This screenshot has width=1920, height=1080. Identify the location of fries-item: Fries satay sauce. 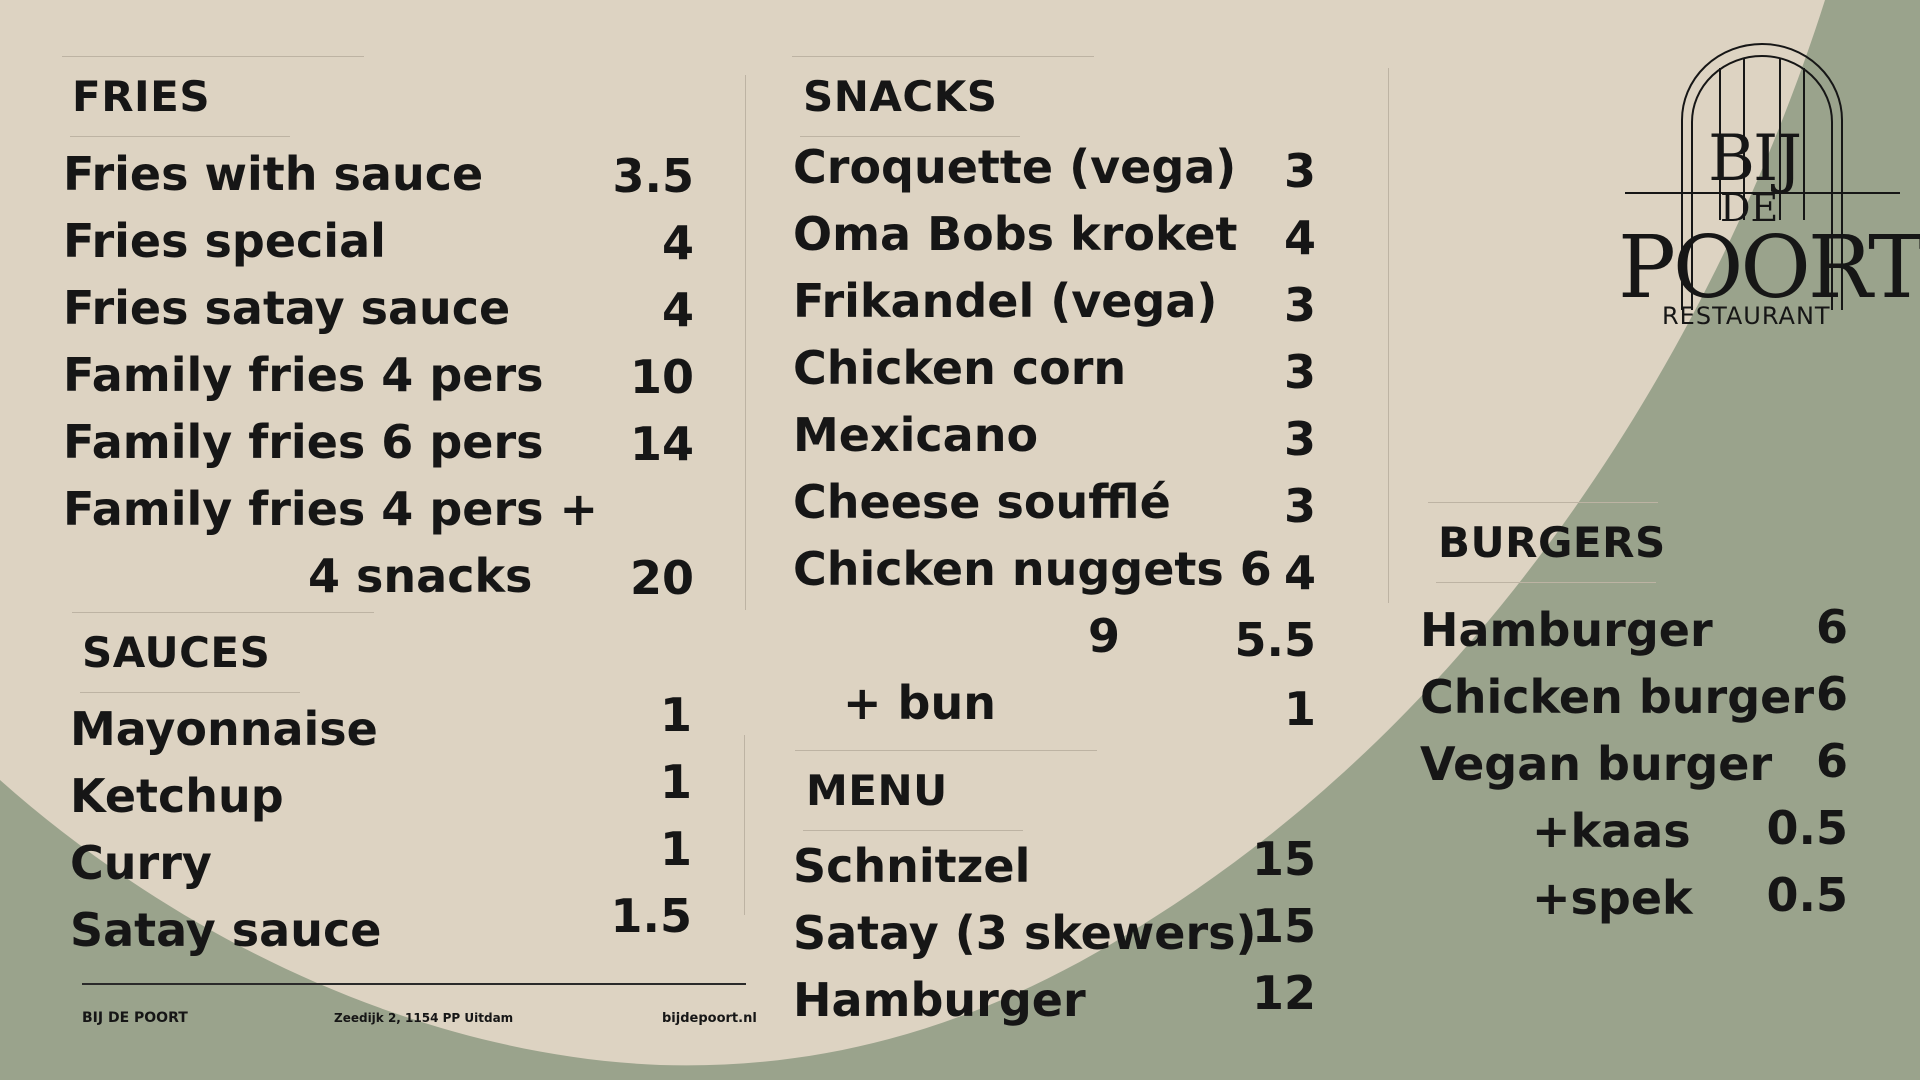
(287, 308).